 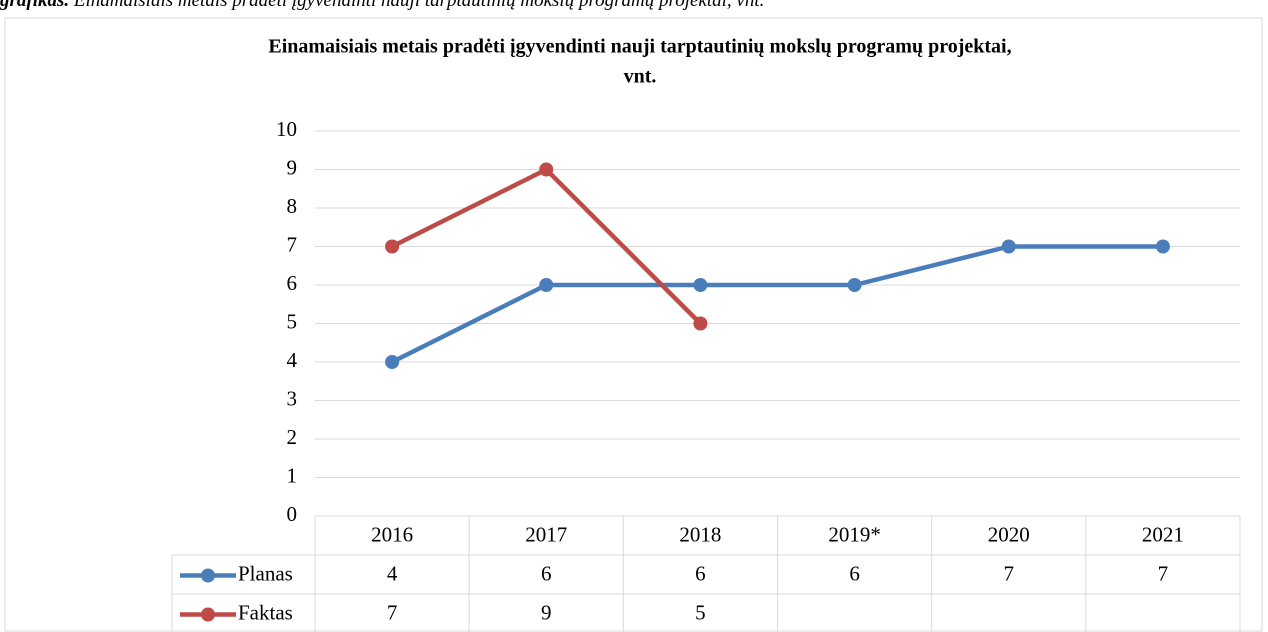 What do you see at coordinates (640, 77) in the screenshot?
I see `chart-title: vnt.` at bounding box center [640, 77].